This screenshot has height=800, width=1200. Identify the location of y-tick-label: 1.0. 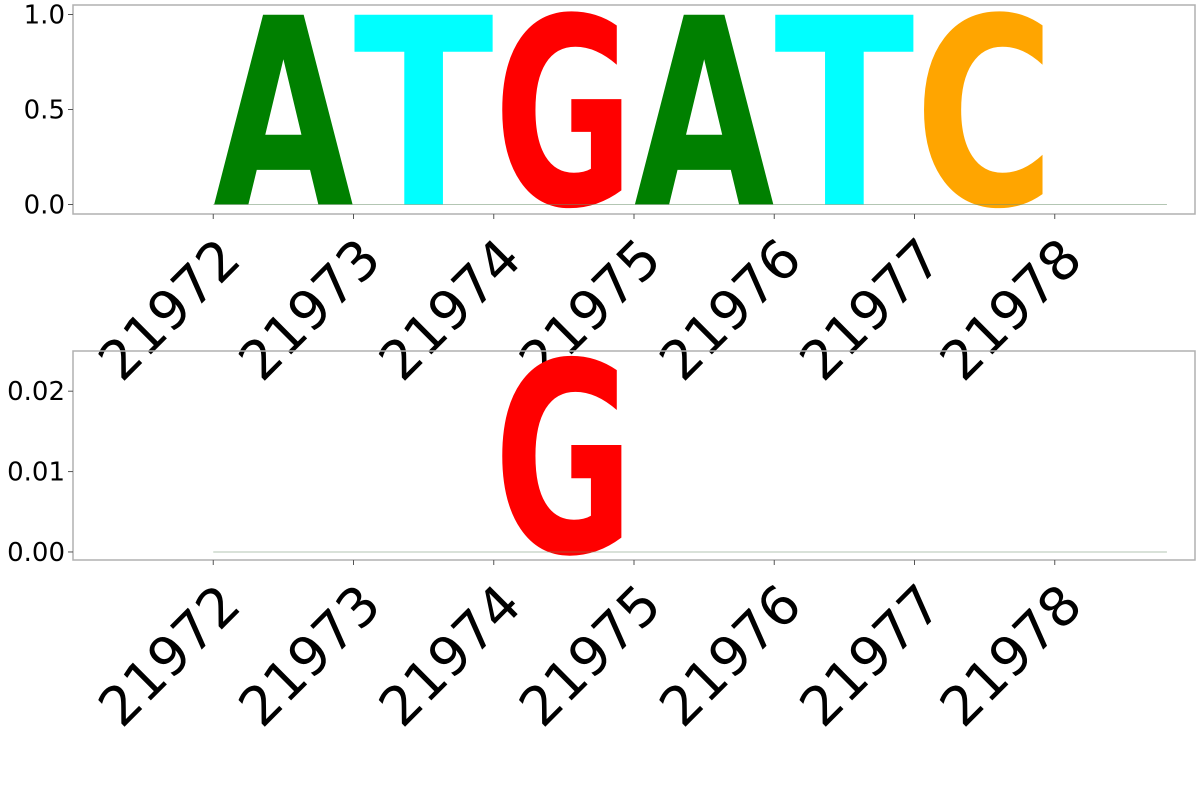
(44, 16).